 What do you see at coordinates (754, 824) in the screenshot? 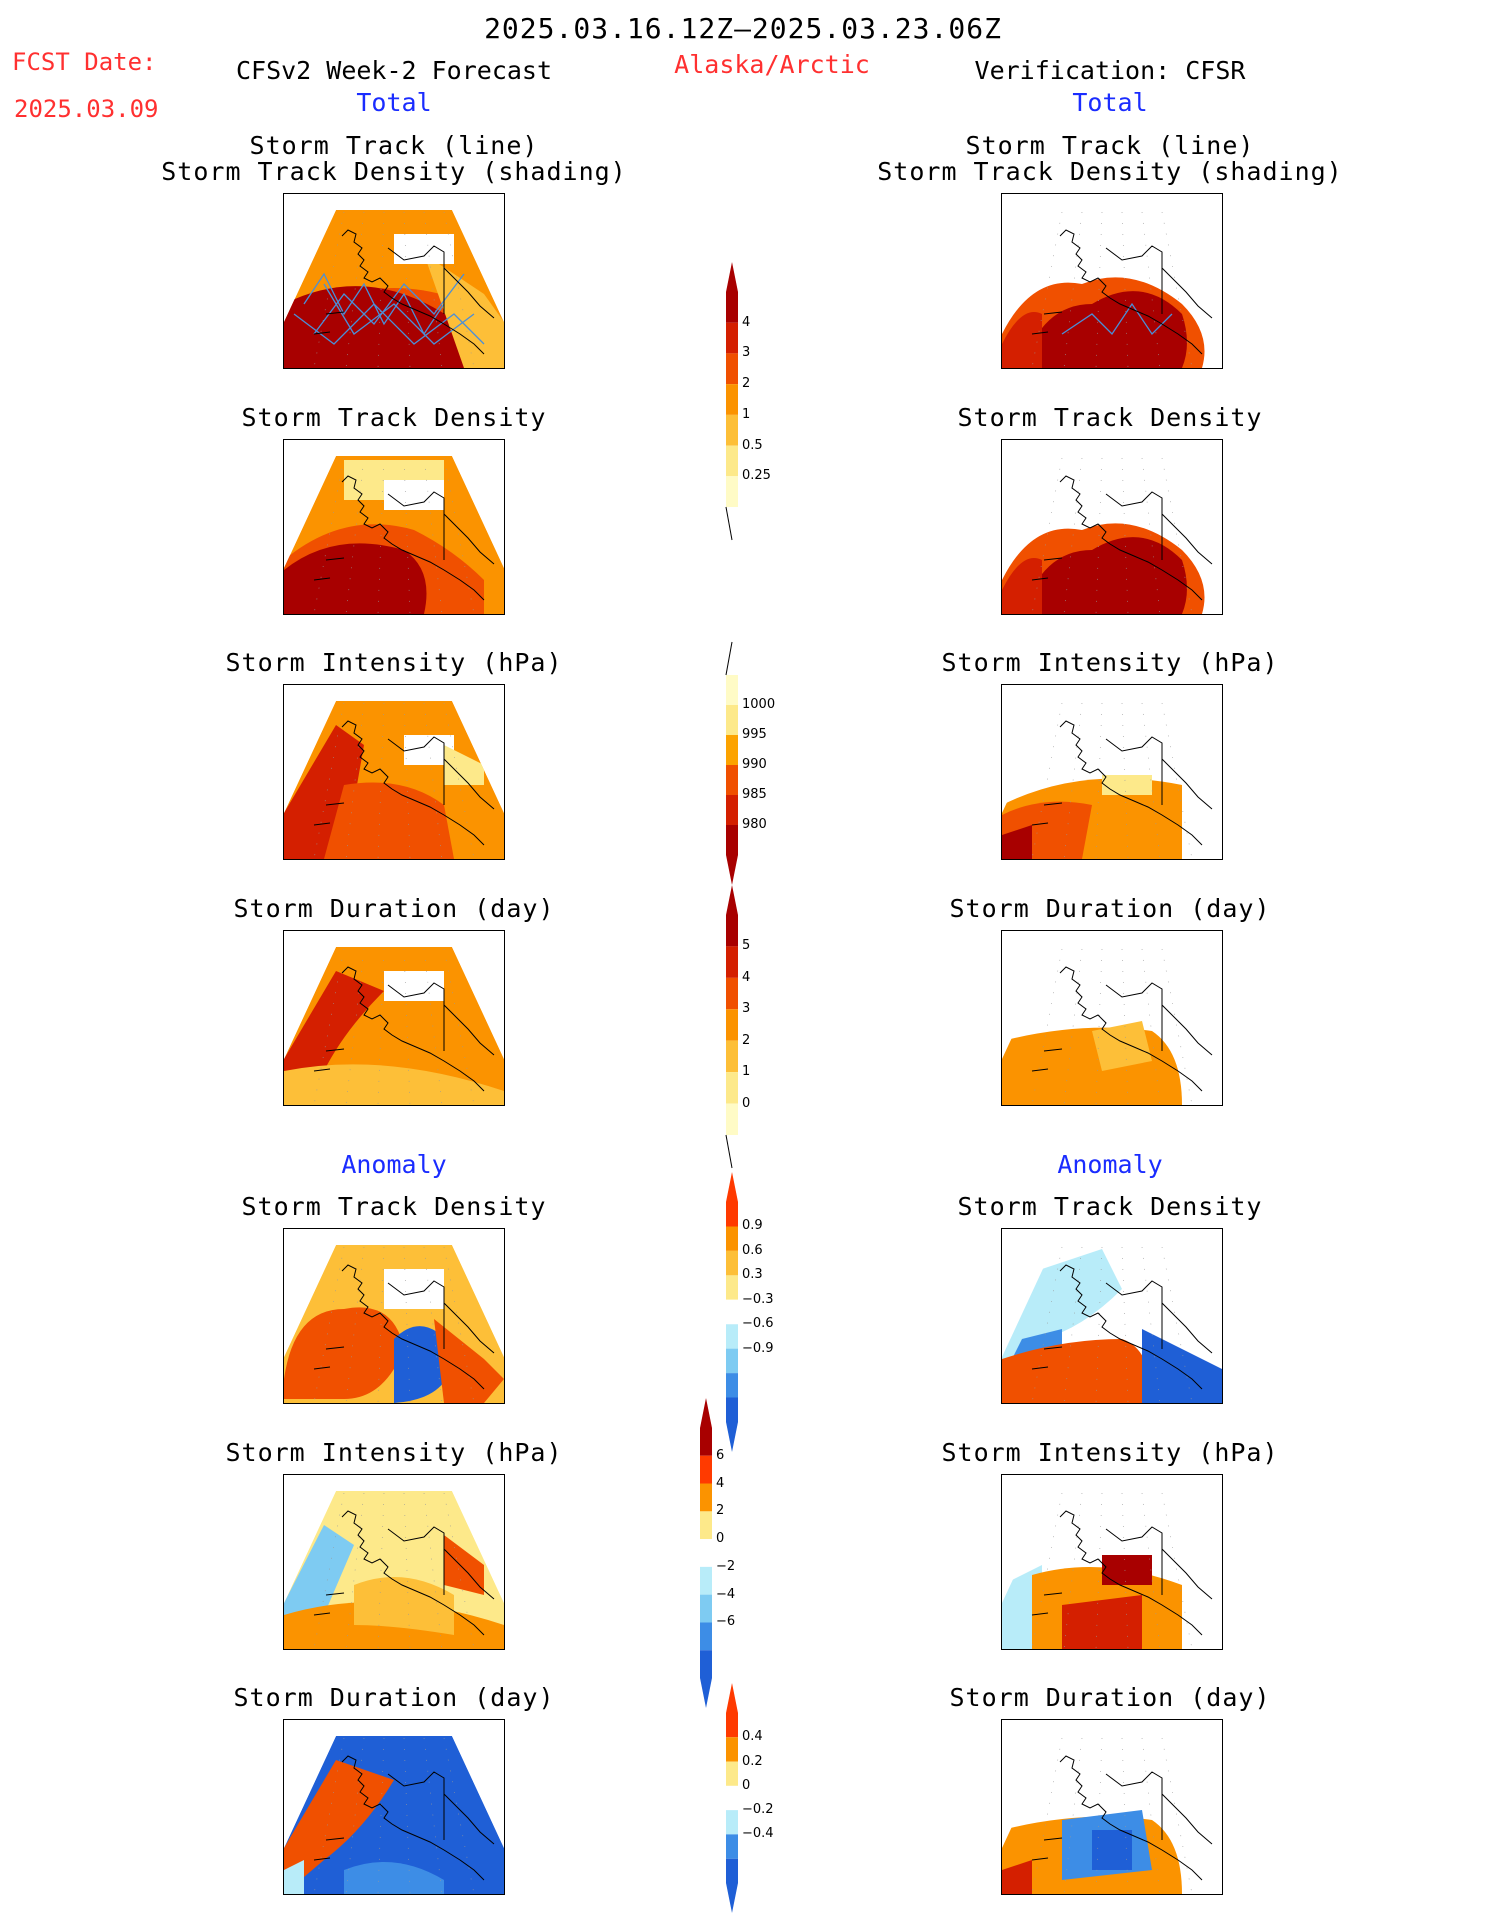
I see `colorbar-tick-label: 980` at bounding box center [754, 824].